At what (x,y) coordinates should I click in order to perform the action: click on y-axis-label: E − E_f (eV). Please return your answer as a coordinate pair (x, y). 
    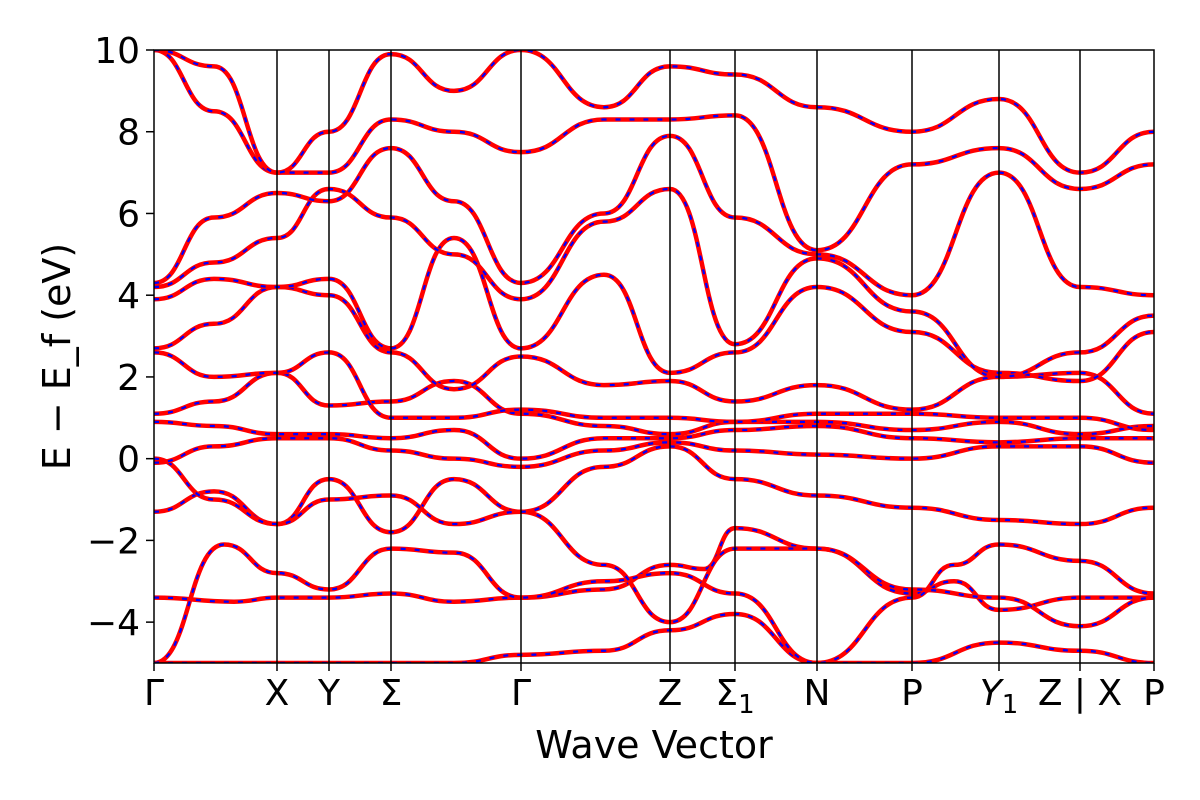
    Looking at the image, I should click on (57, 357).